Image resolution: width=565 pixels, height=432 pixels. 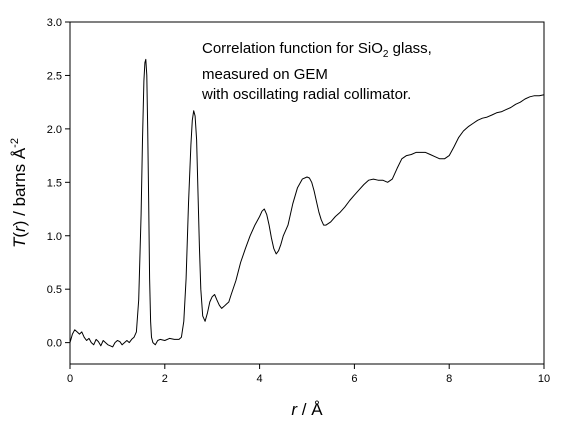 What do you see at coordinates (54, 237) in the screenshot?
I see `y-tick-label: 1.0` at bounding box center [54, 237].